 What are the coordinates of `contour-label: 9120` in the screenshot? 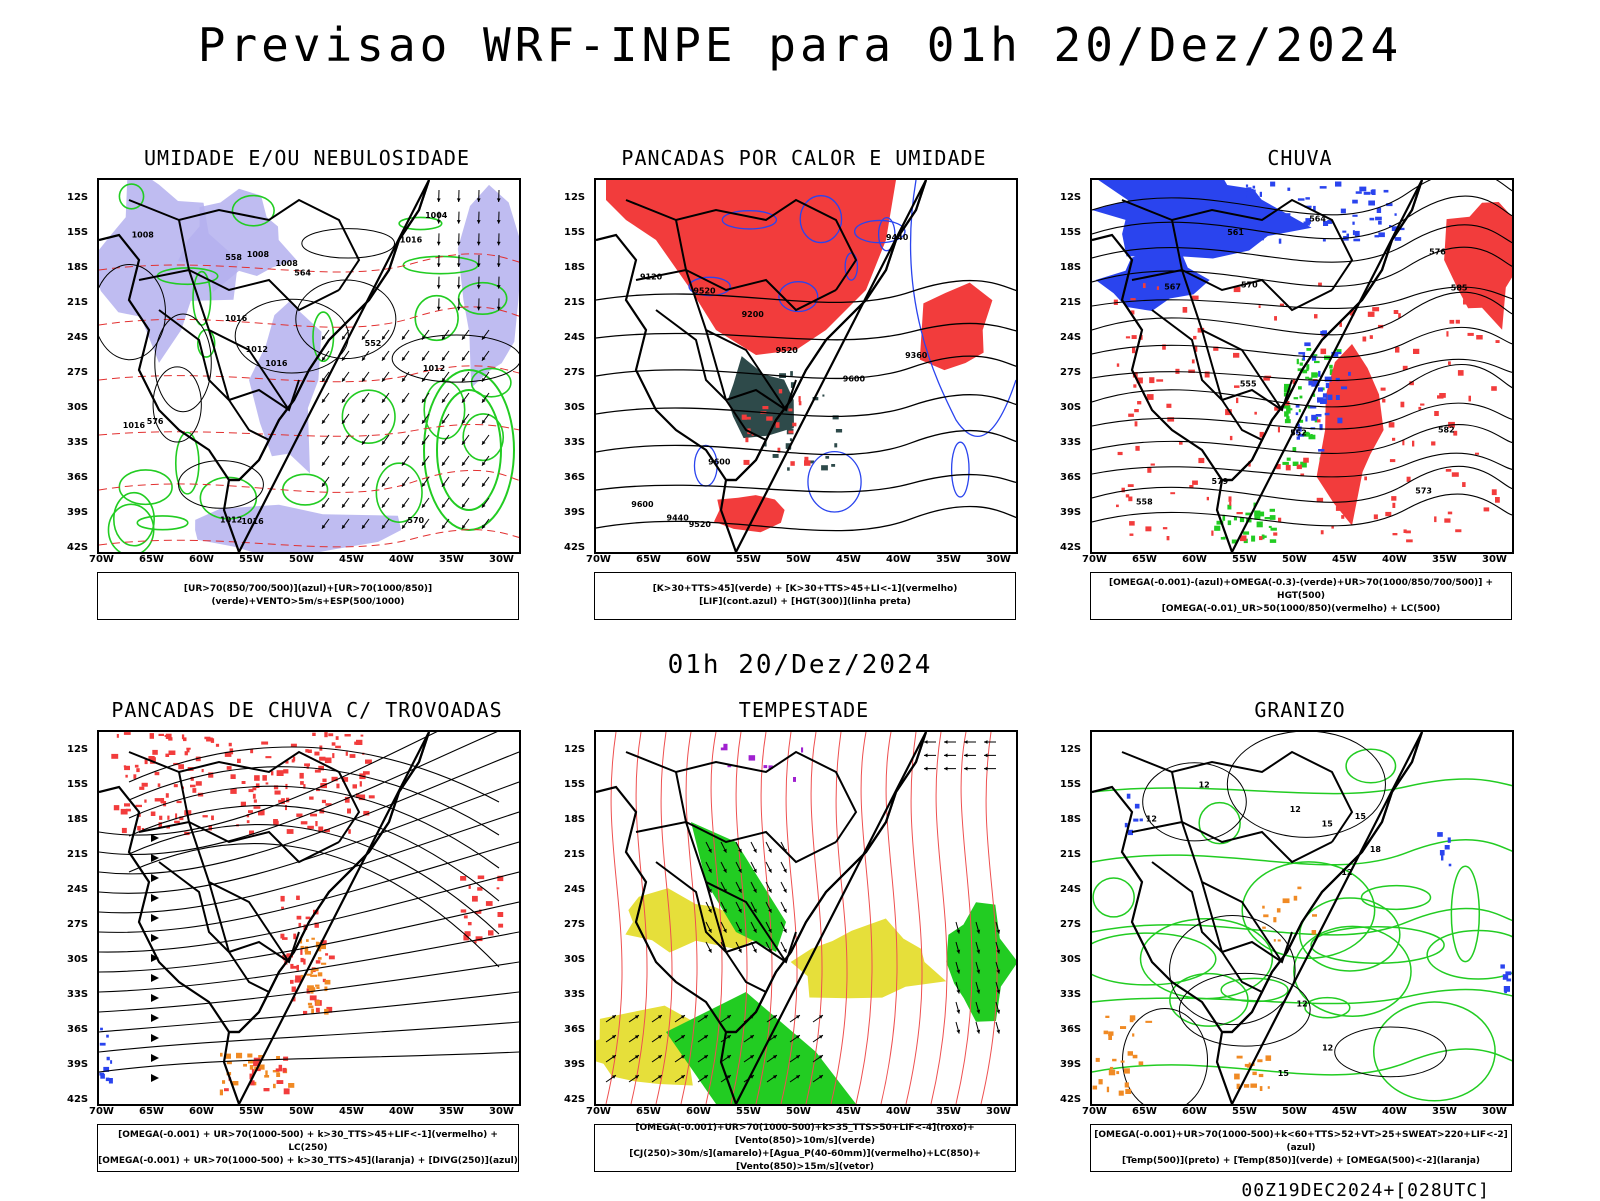 It's located at (651, 277).